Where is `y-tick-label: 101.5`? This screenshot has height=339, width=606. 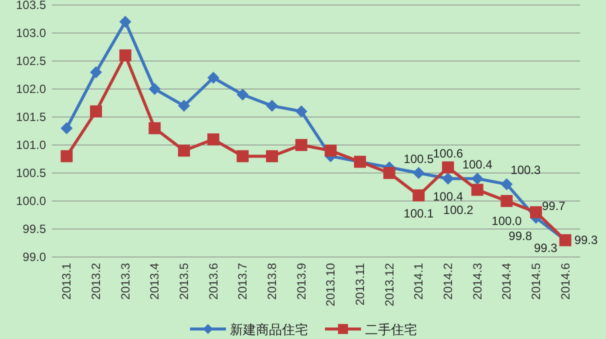
y-tick-label: 101.5 is located at coordinates (31, 117).